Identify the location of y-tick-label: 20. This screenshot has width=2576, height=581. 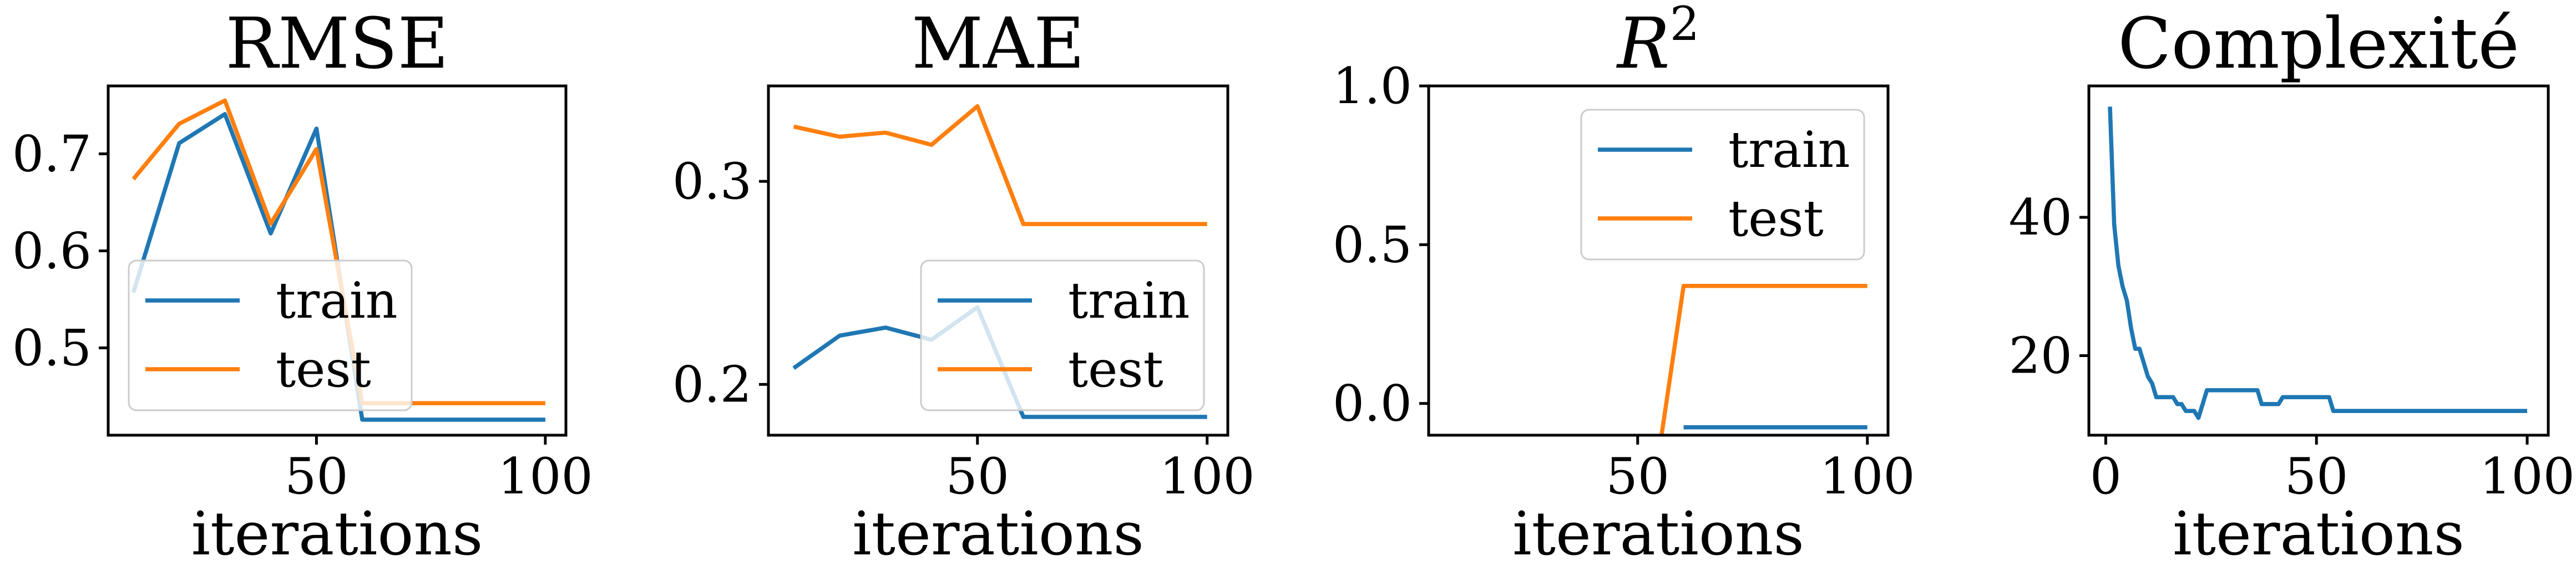
(2040, 356).